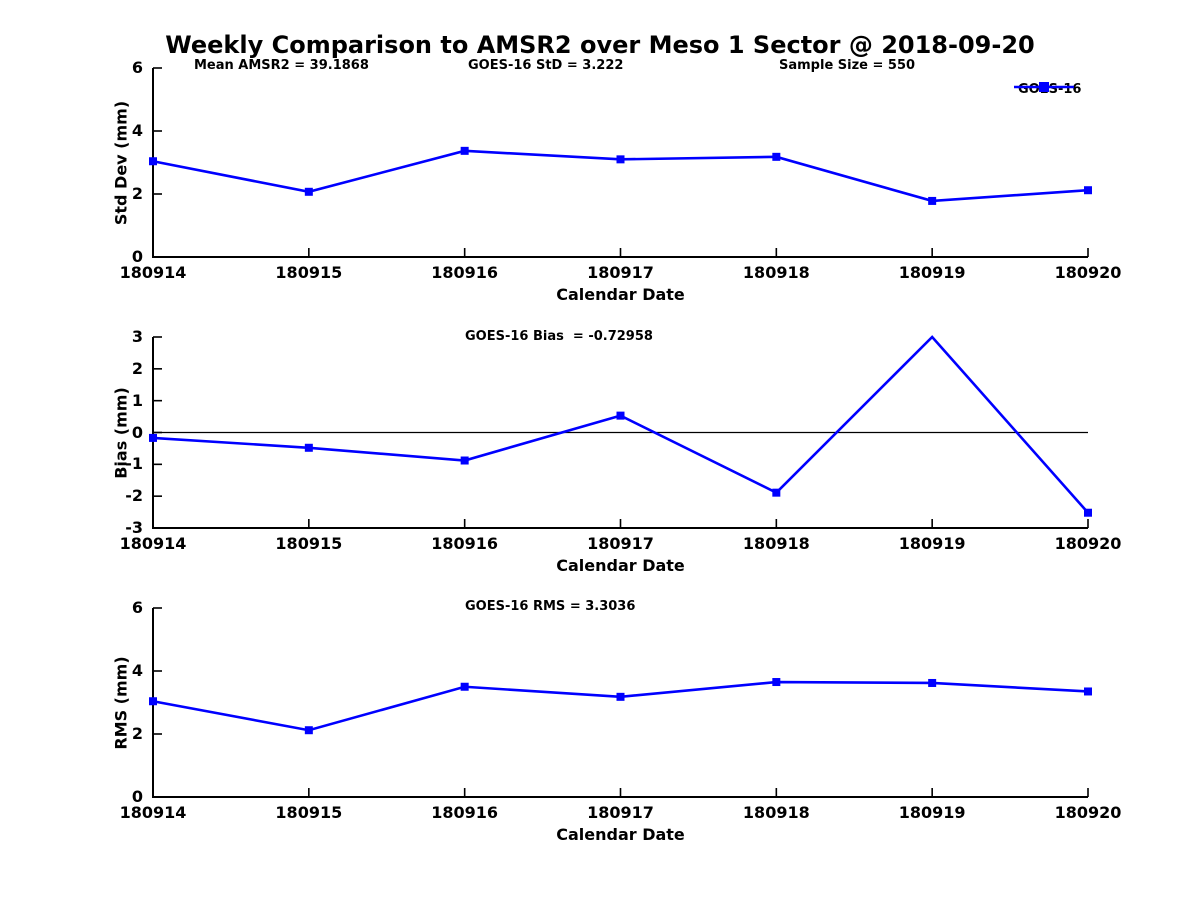 The width and height of the screenshot is (1200, 900). I want to click on std_dev-annotation: Sample Size = 550, so click(847, 65).